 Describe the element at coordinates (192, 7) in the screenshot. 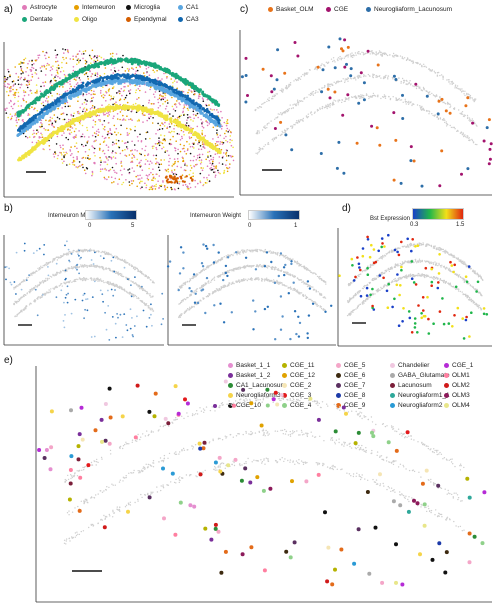

I see `legend-label: CA1` at that location.